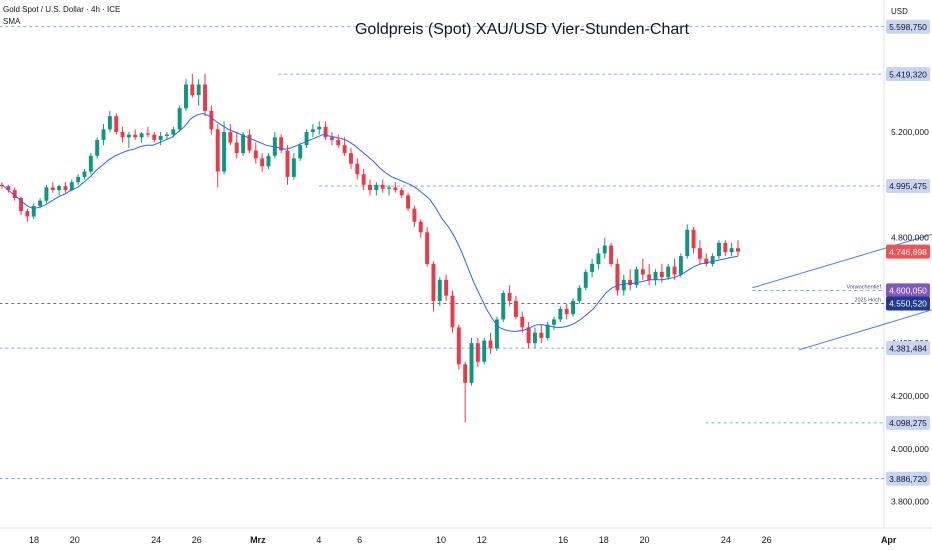 The height and width of the screenshot is (550, 932). Describe the element at coordinates (61, 9) in the screenshot. I see `symbol-label: Gold Spot / U.S. Dollar · 4h · ICE` at that location.